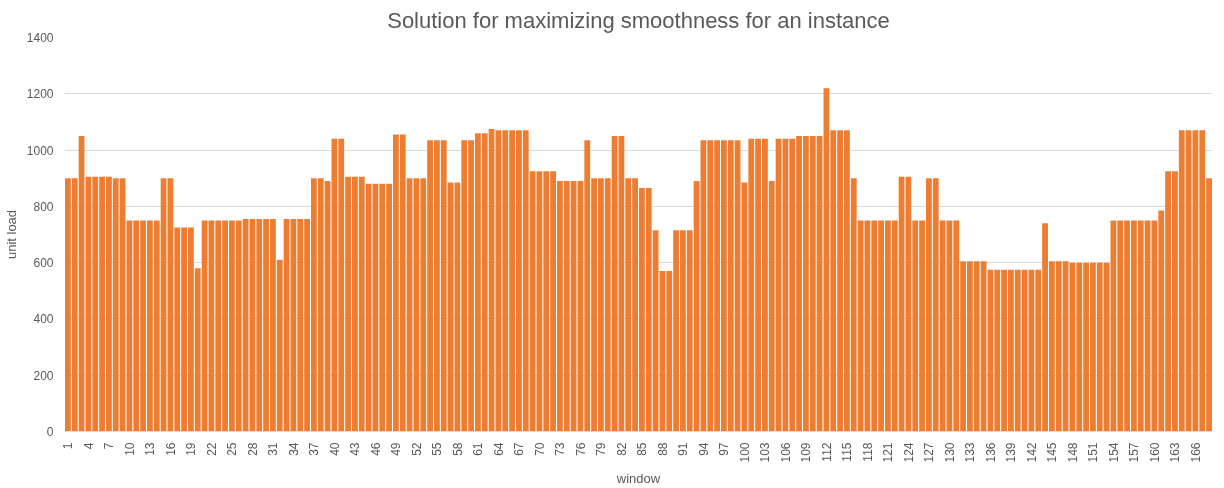 The image size is (1224, 488). What do you see at coordinates (867, 452) in the screenshot?
I see `x-tick-label: 118` at bounding box center [867, 452].